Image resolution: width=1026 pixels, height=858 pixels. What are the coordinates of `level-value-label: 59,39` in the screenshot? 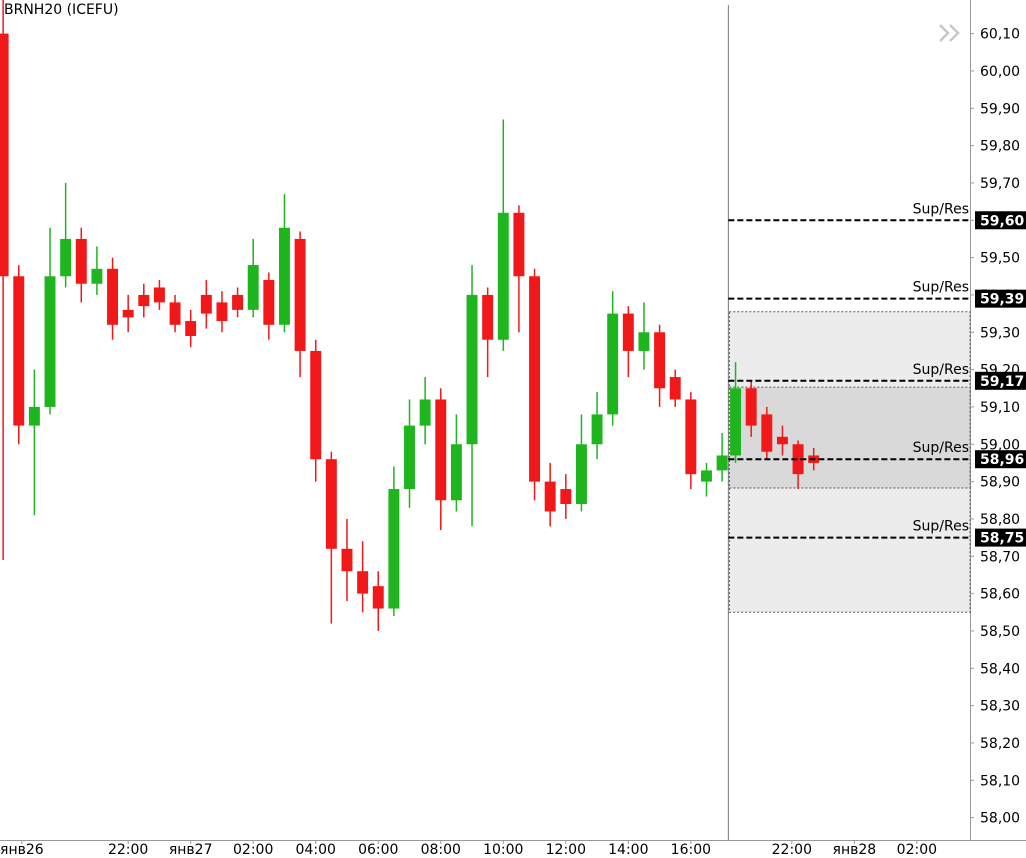 It's located at (1002, 300).